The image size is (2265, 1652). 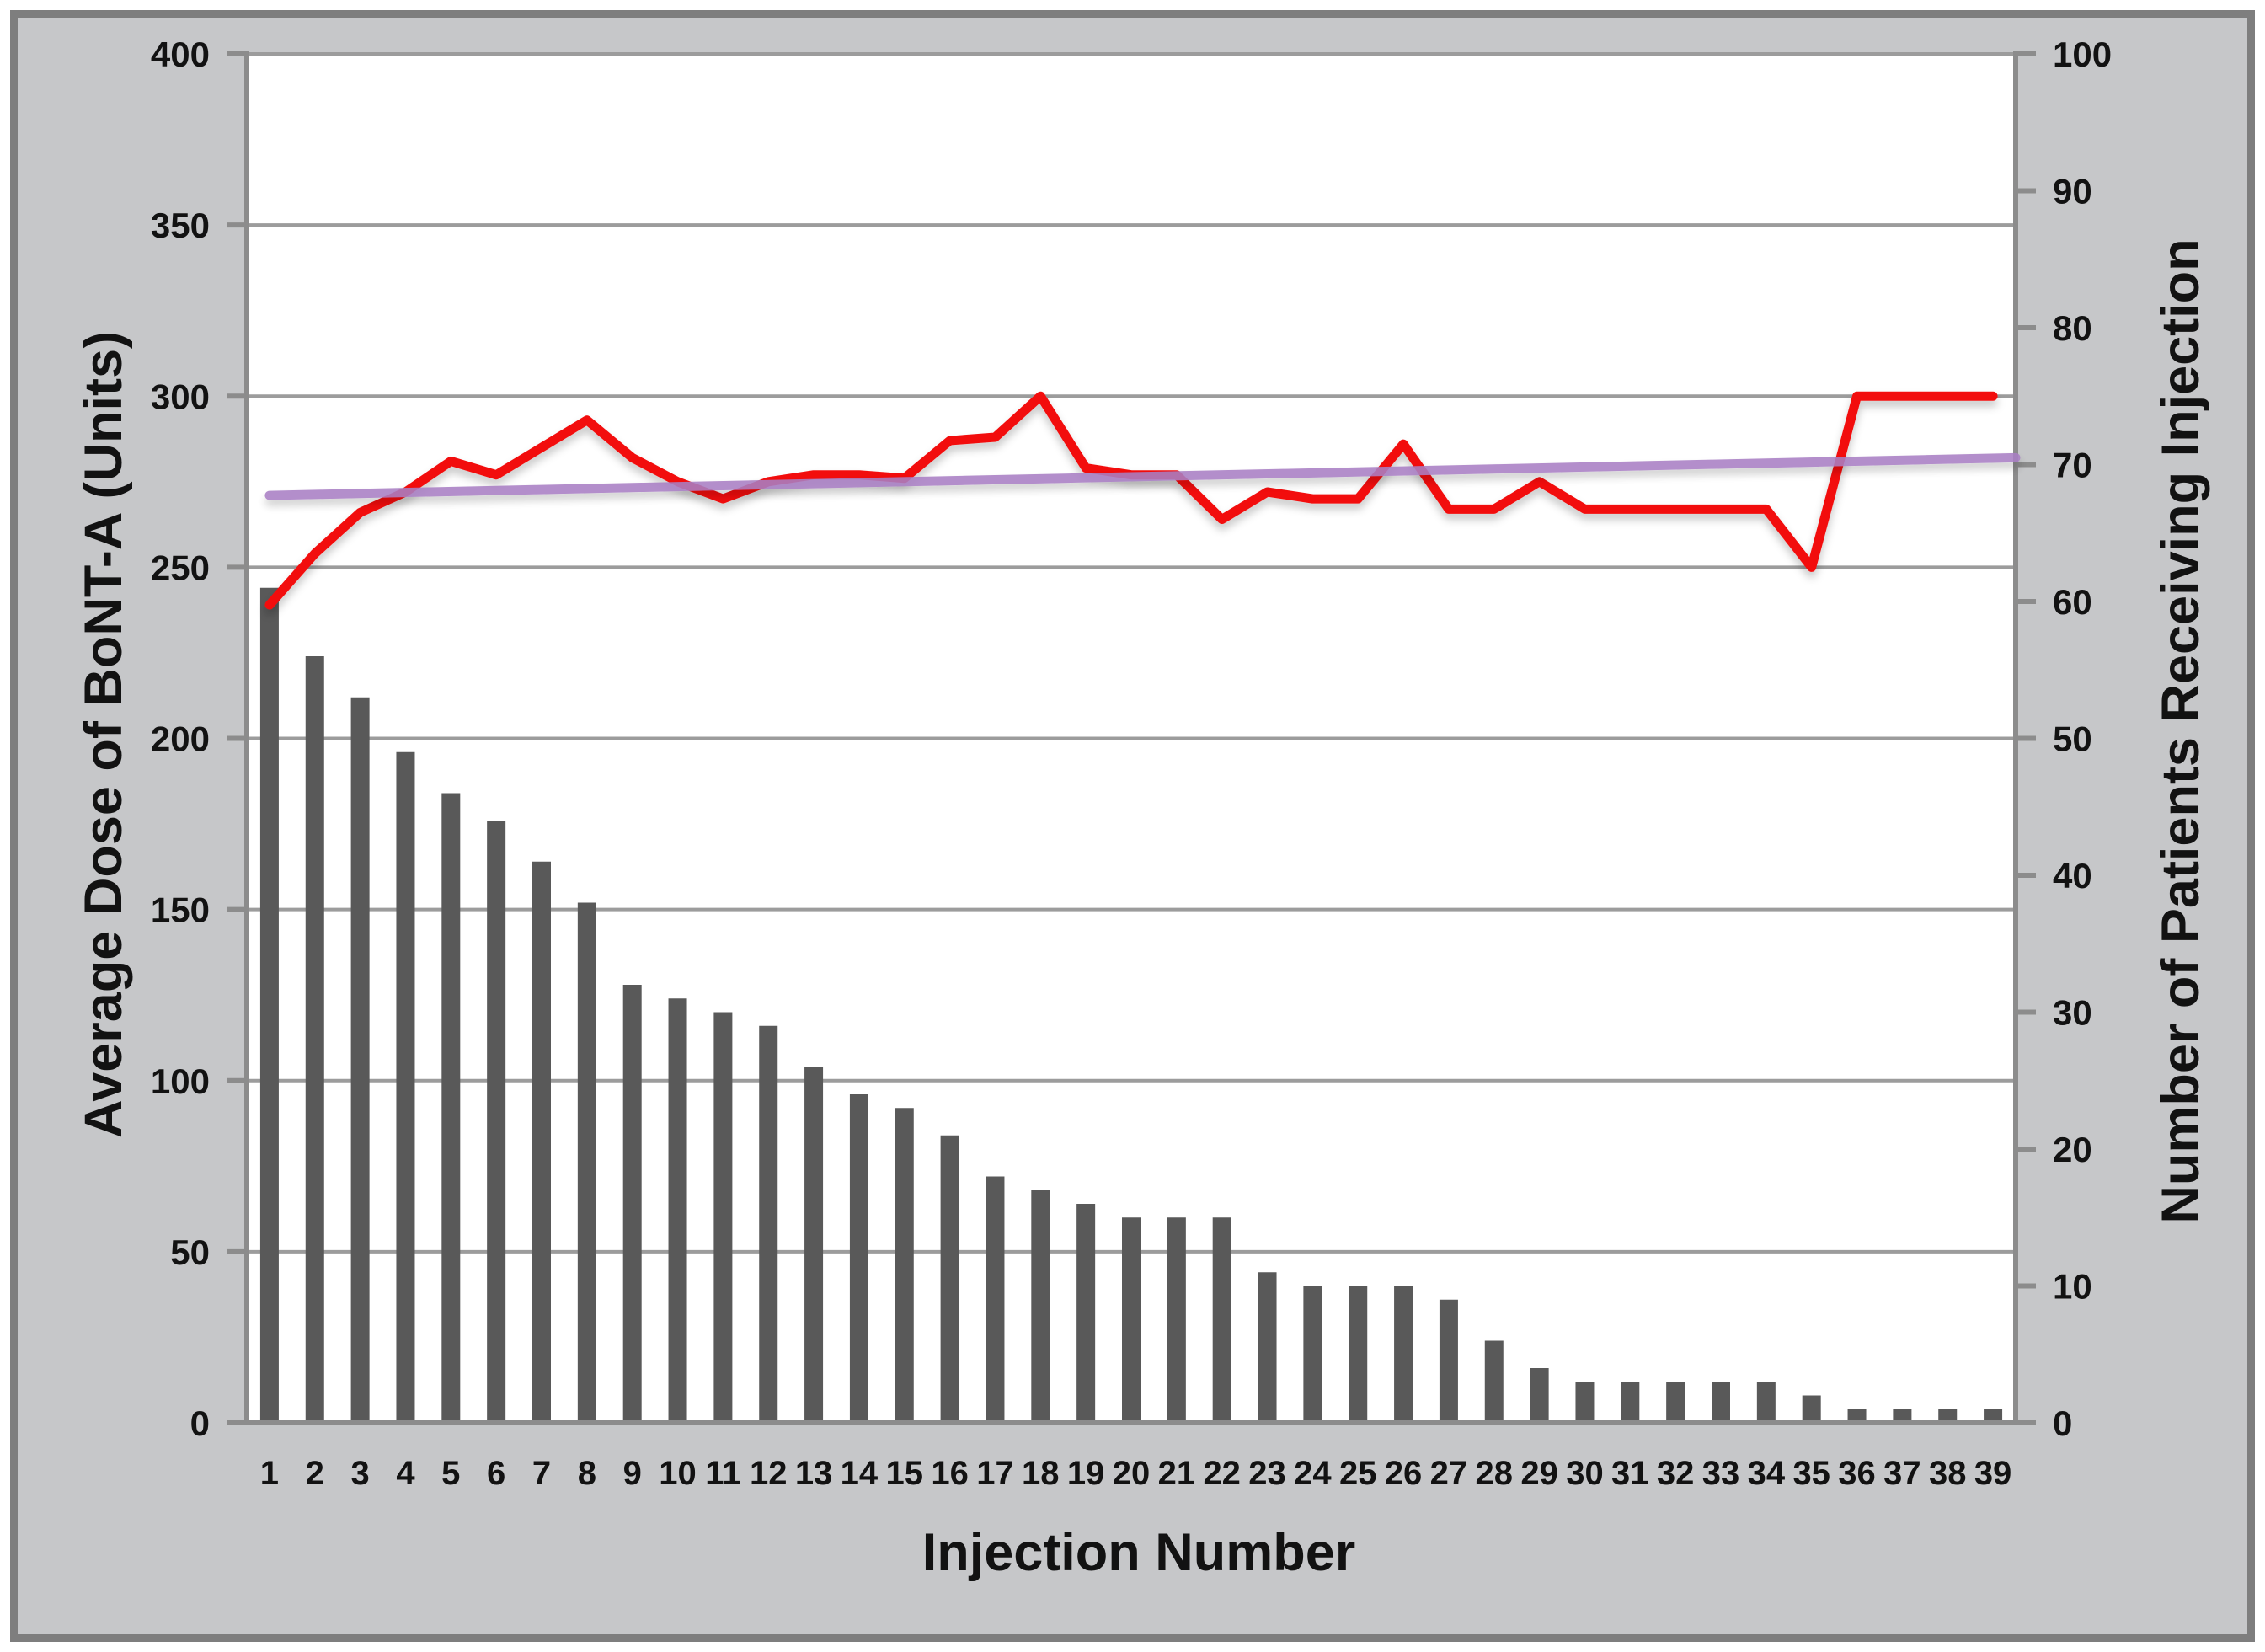 I want to click on x-axis-label-7: 7, so click(x=541, y=1473).